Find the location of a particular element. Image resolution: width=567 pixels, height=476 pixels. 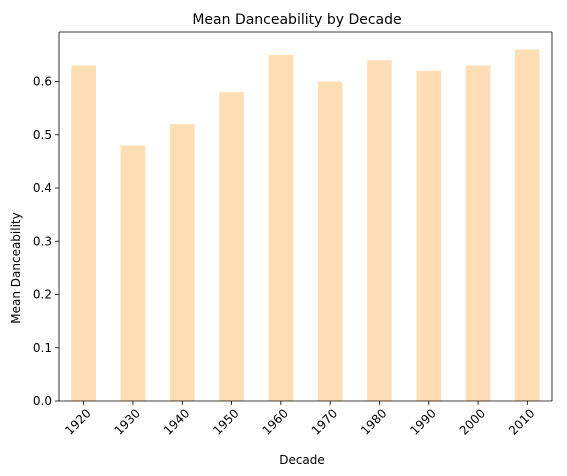

bar-2000 is located at coordinates (478, 233).